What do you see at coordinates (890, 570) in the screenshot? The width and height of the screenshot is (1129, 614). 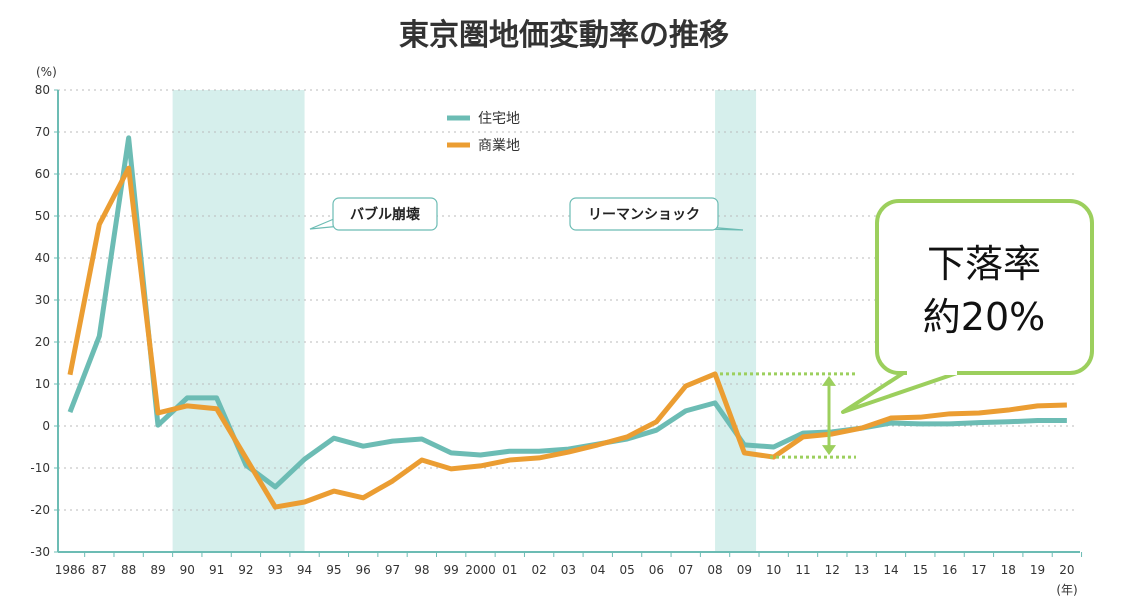 I see `x-tick-label: 14` at bounding box center [890, 570].